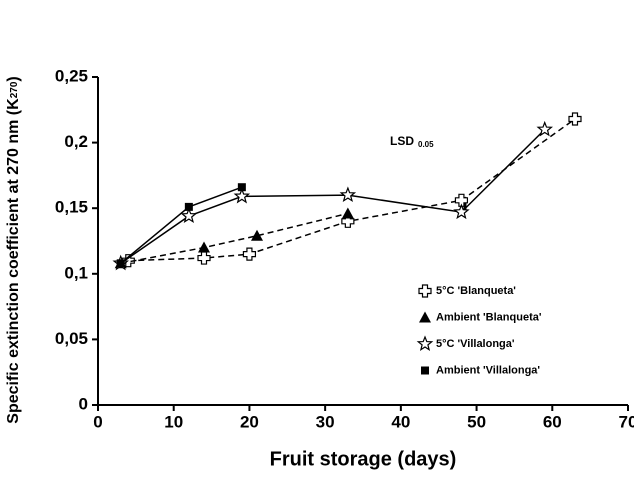 The width and height of the screenshot is (634, 498). I want to click on y-title-sub: 270, so click(14, 89).